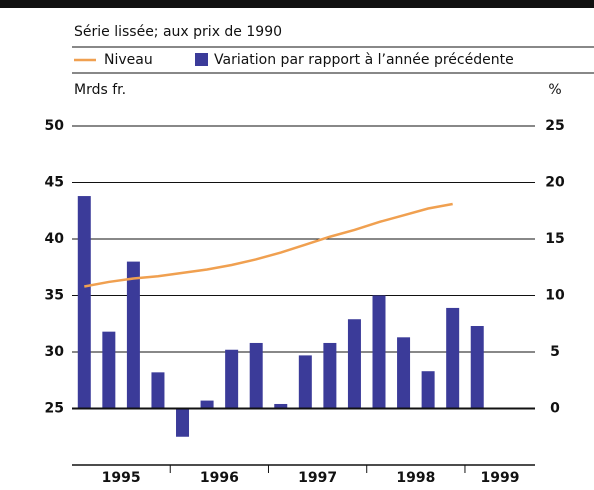 The width and height of the screenshot is (594, 490). I want to click on y2-tick-label: 0, so click(555, 409).